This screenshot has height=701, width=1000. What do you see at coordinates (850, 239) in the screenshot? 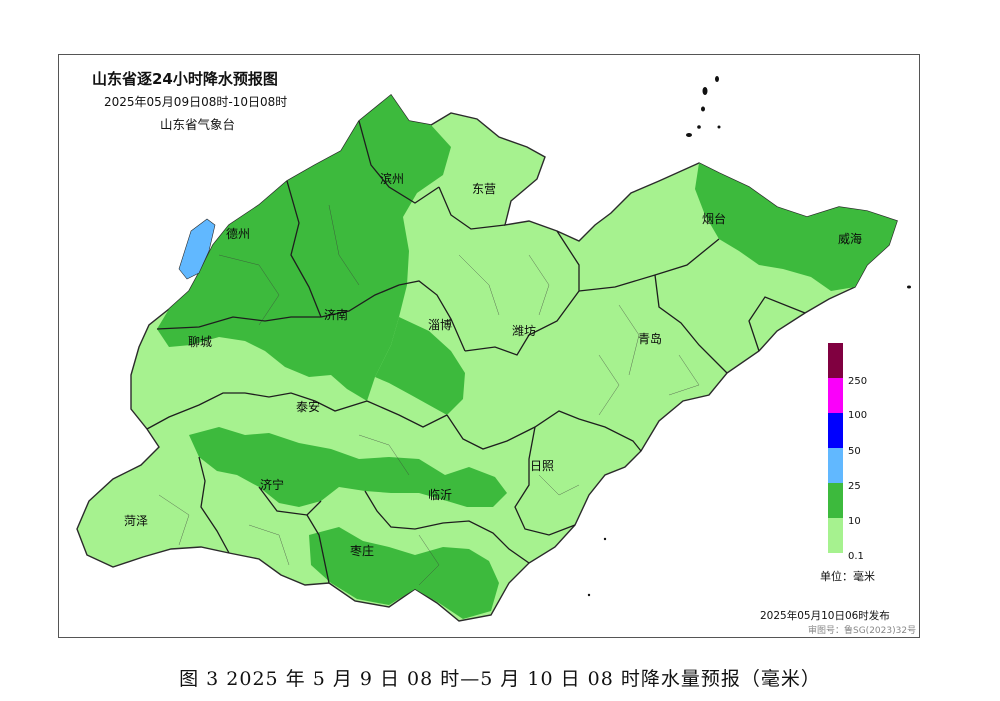
I see `city-label-weihai: 威海` at bounding box center [850, 239].